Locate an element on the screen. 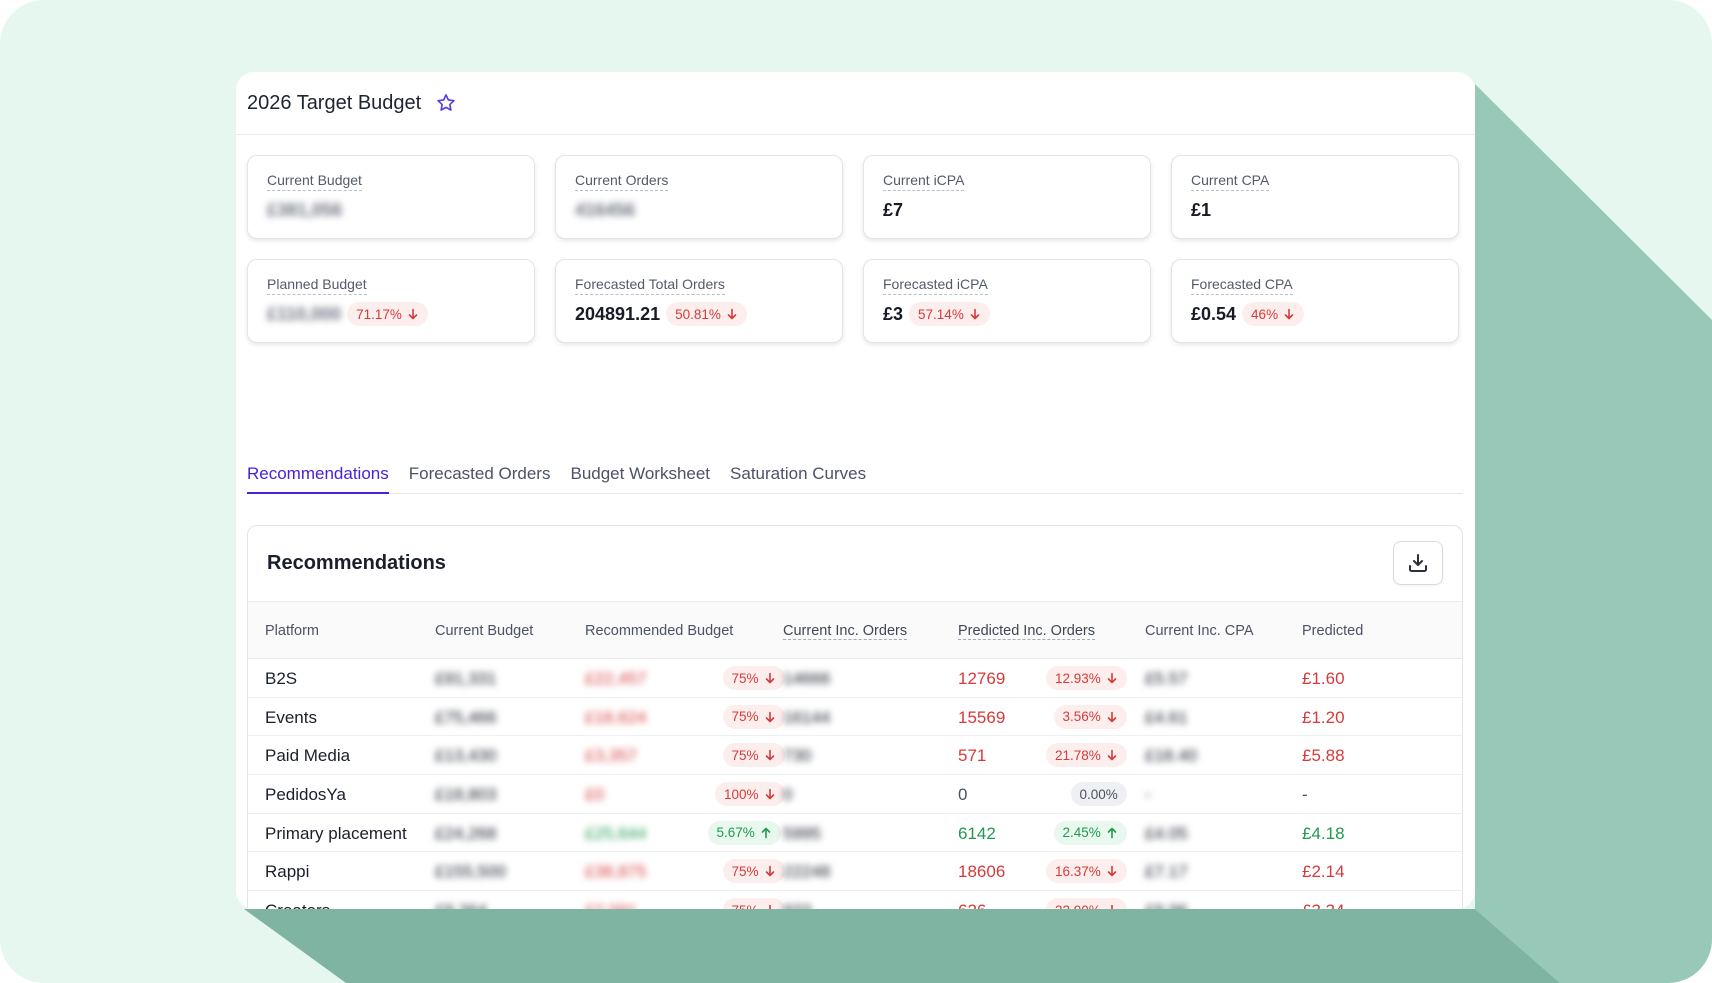  current-budget-cell: £24,268 is located at coordinates (466, 833).